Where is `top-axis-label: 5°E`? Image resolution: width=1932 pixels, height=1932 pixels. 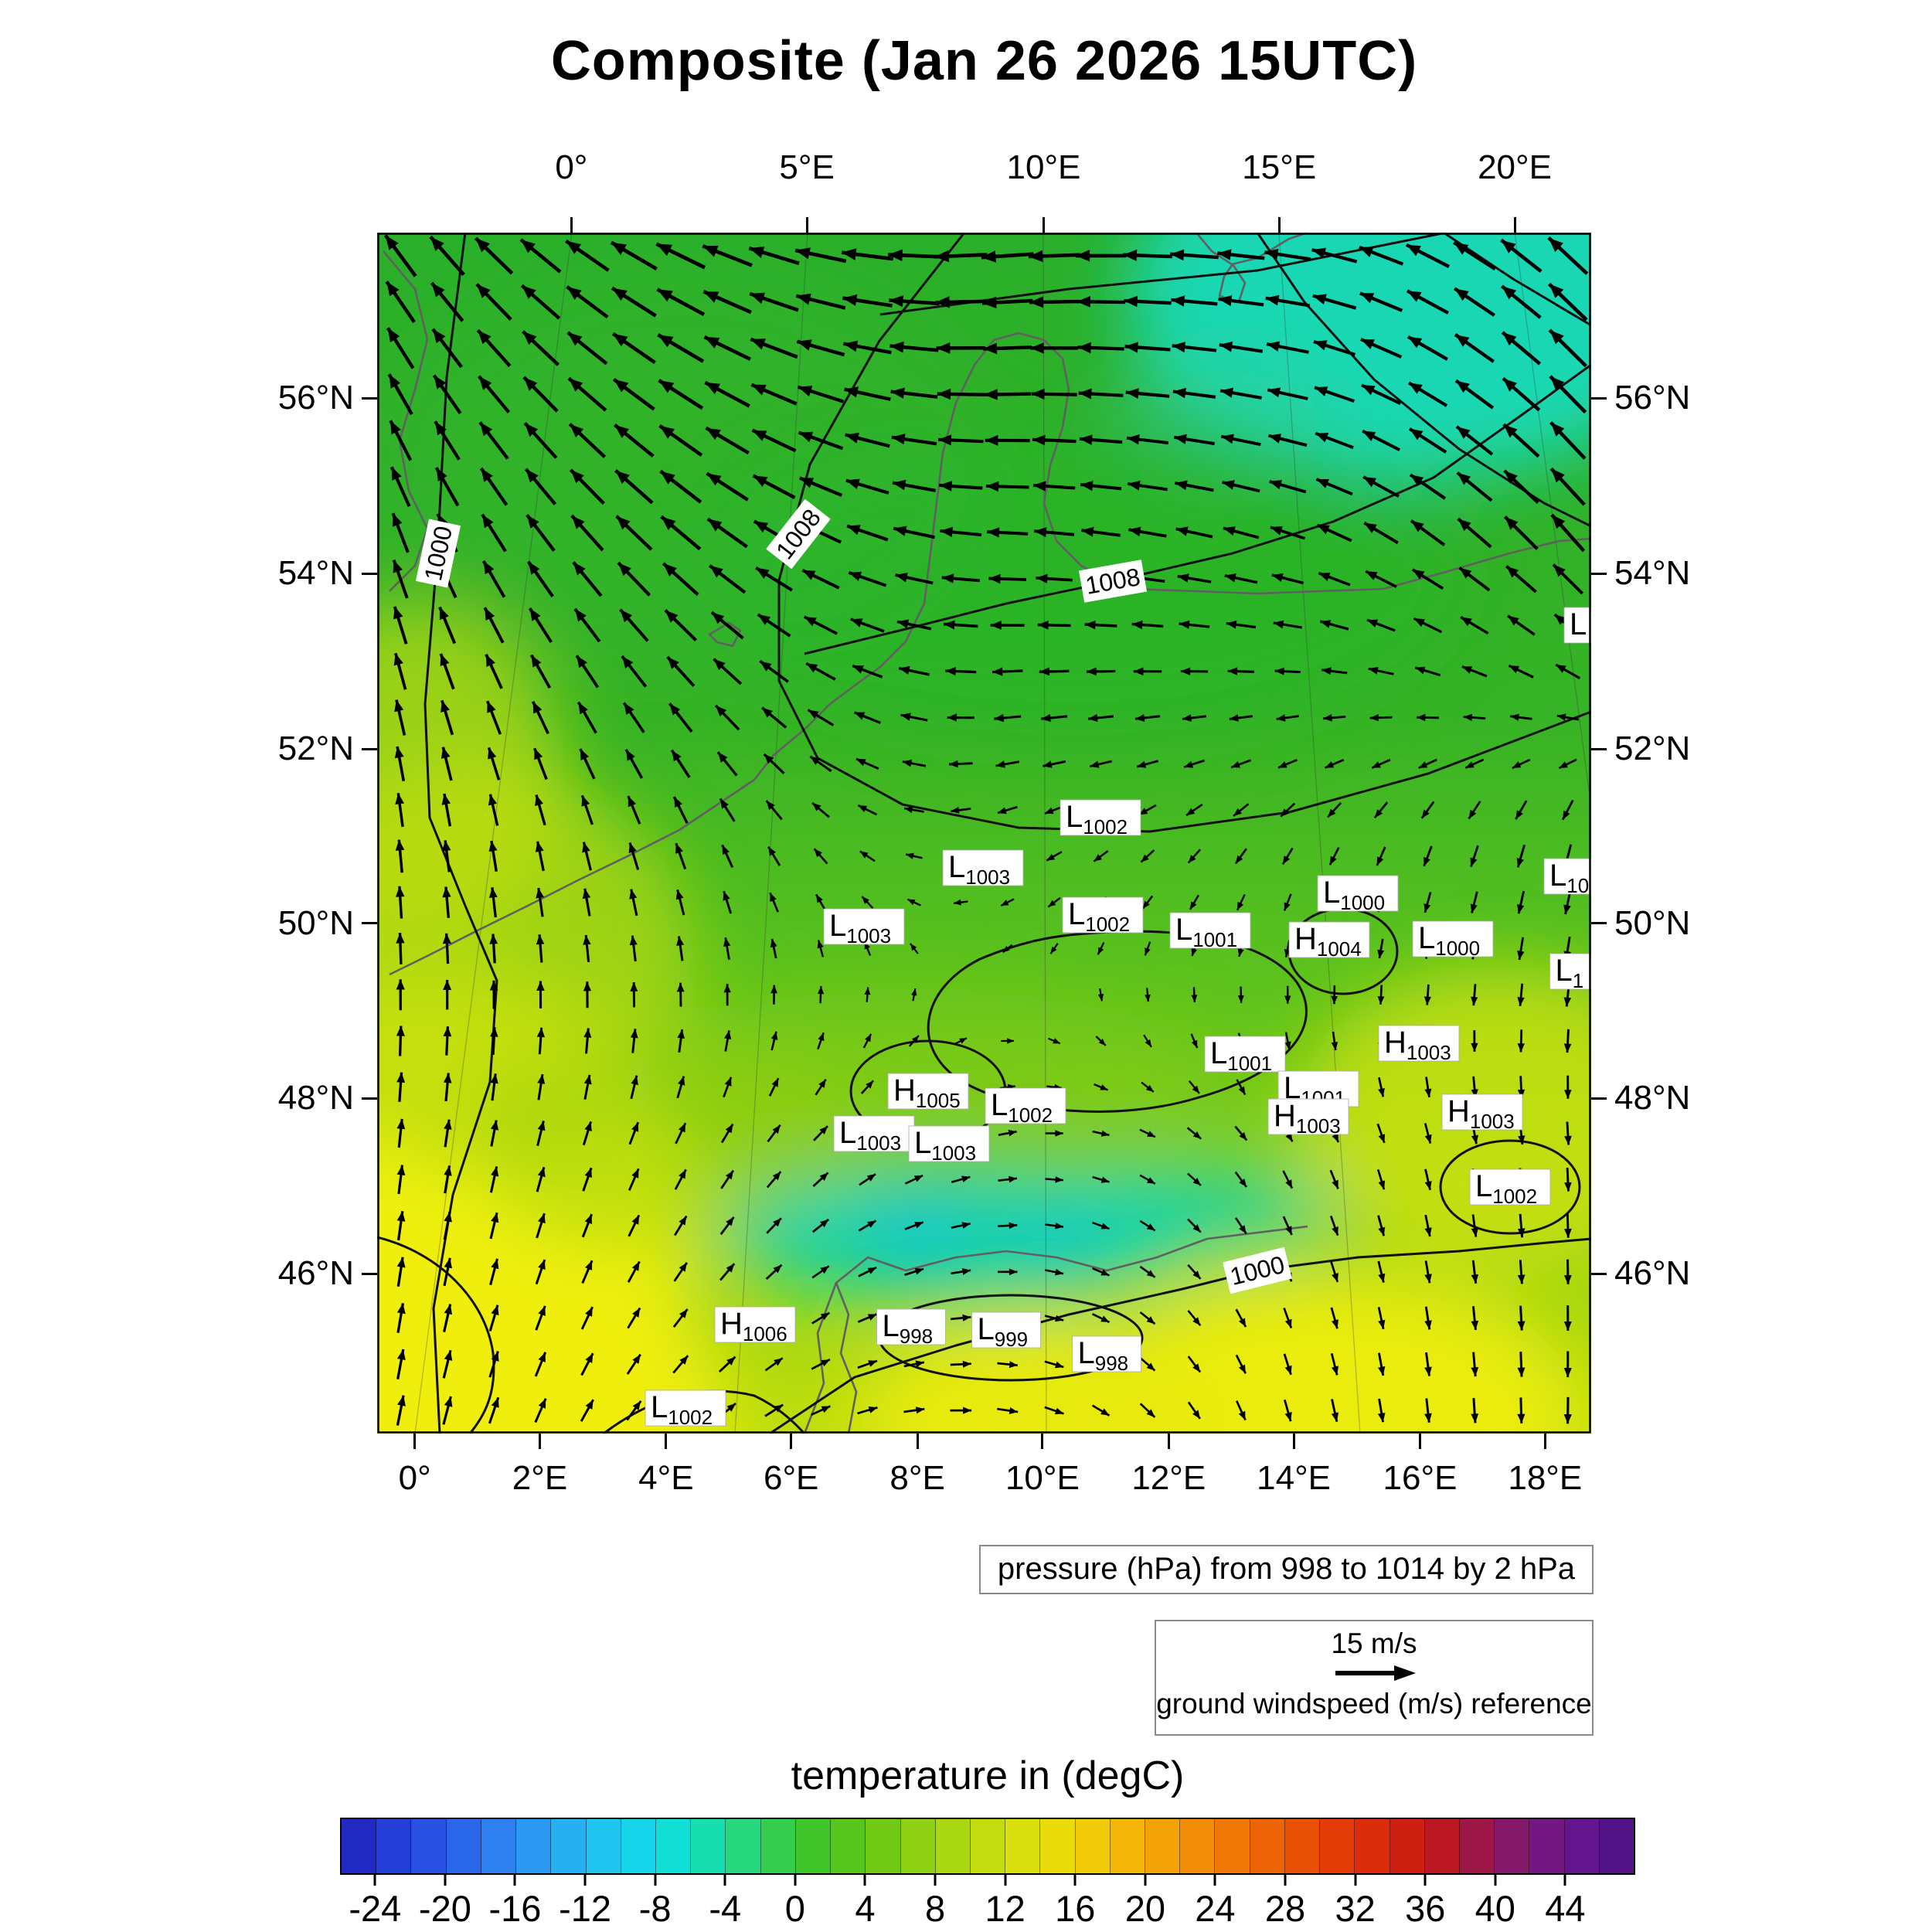
top-axis-label: 5°E is located at coordinates (807, 167).